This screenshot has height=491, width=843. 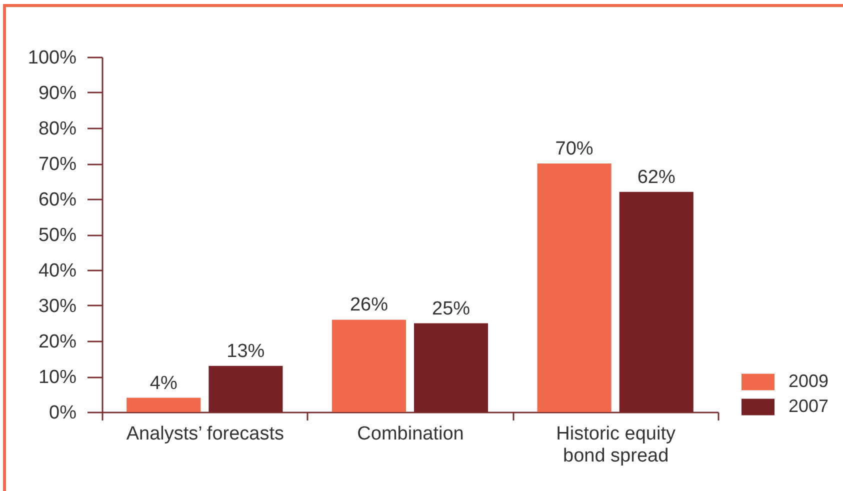 I want to click on data-label: 70%, so click(x=574, y=149).